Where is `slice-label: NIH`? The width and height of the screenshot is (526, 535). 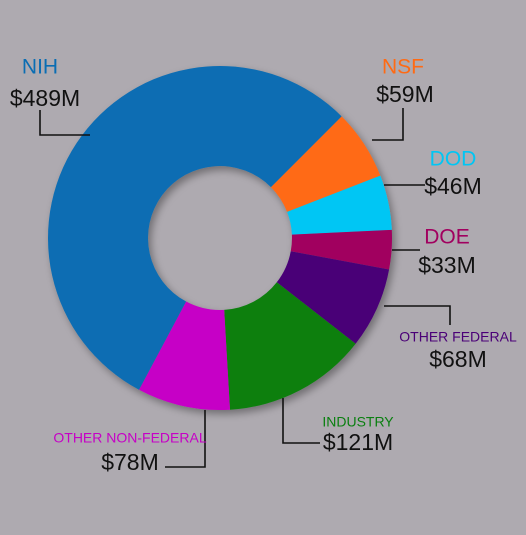 slice-label: NIH is located at coordinates (40, 67).